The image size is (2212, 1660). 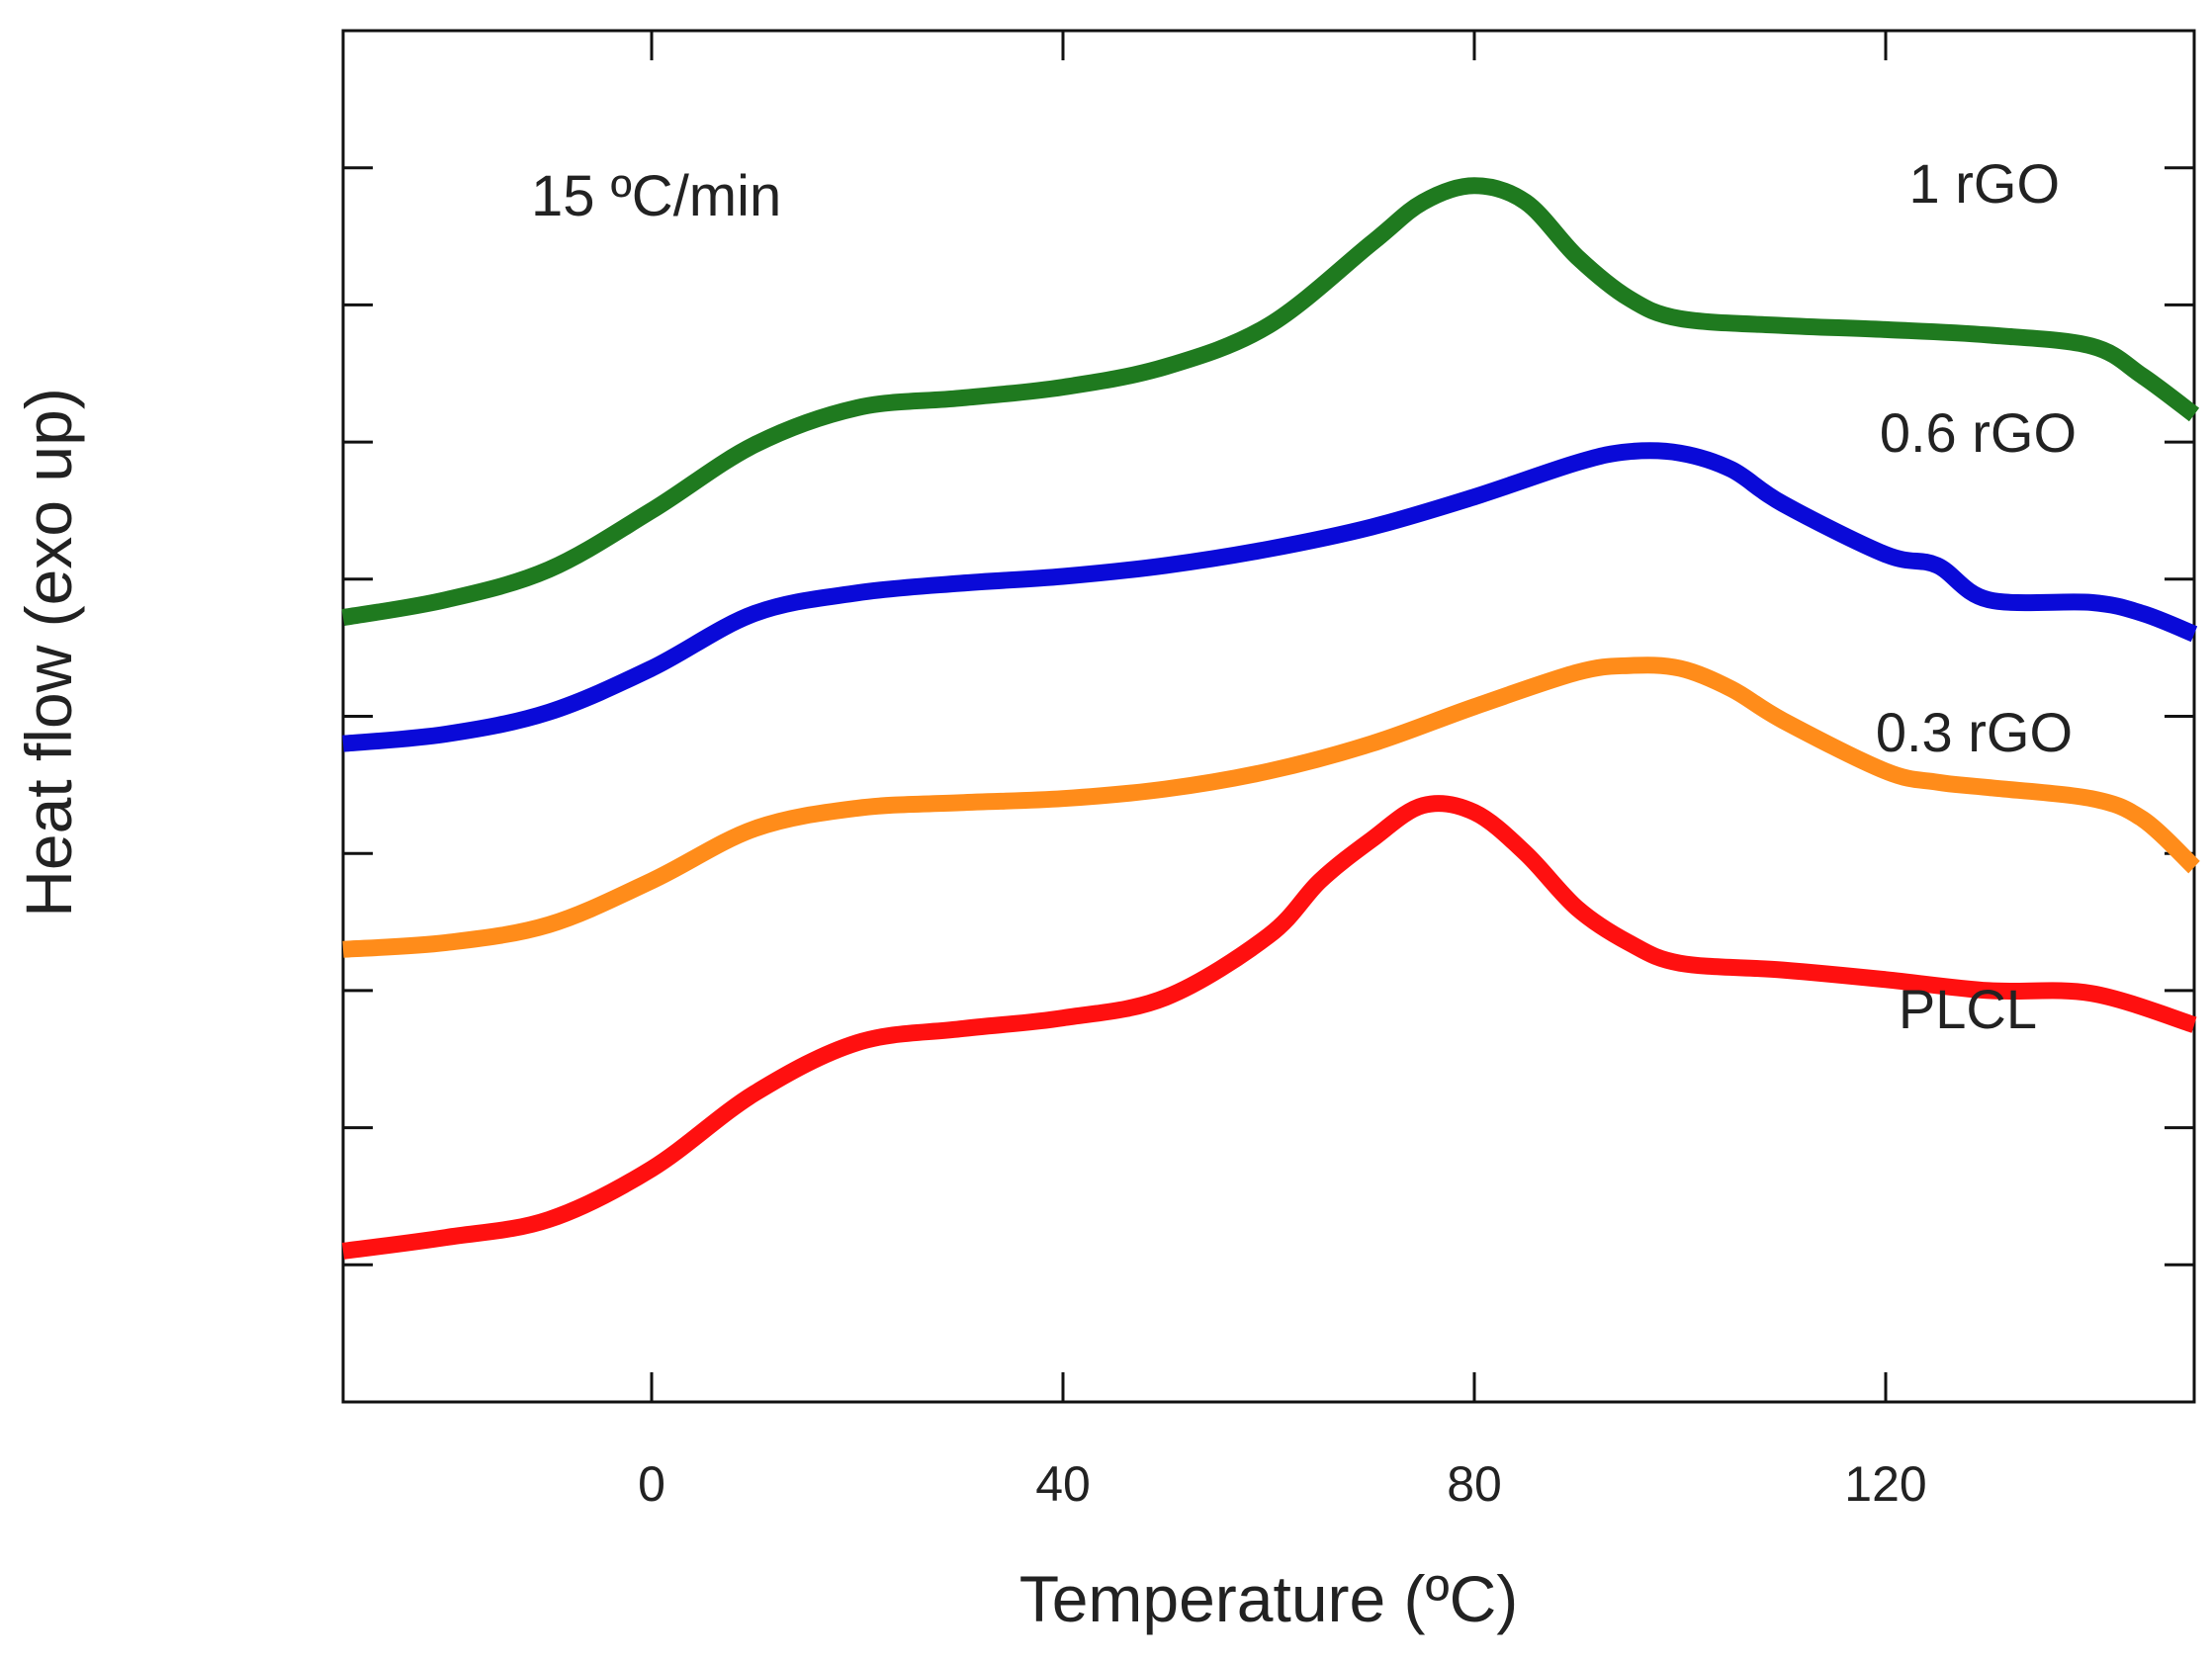 I want to click on x-tick-label-120: 120, so click(x=1885, y=1484).